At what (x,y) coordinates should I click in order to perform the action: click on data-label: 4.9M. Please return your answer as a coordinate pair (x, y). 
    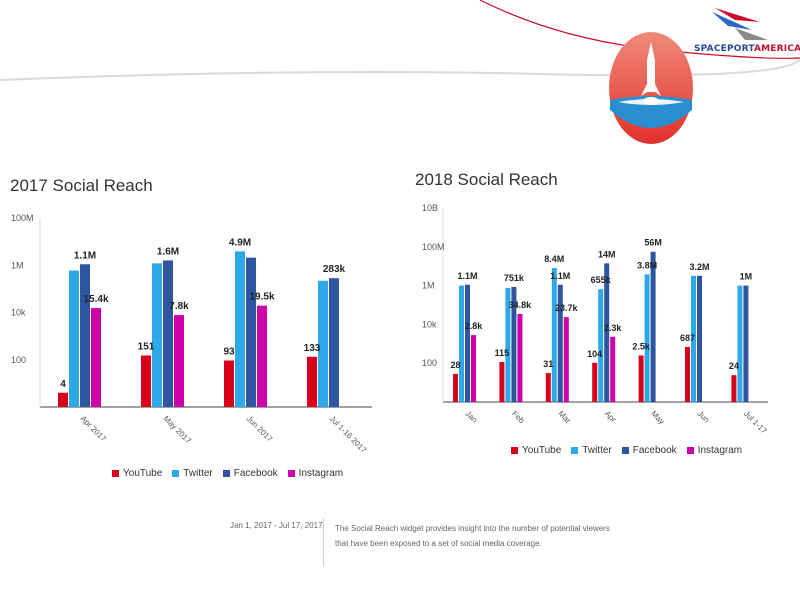
    Looking at the image, I should click on (240, 242).